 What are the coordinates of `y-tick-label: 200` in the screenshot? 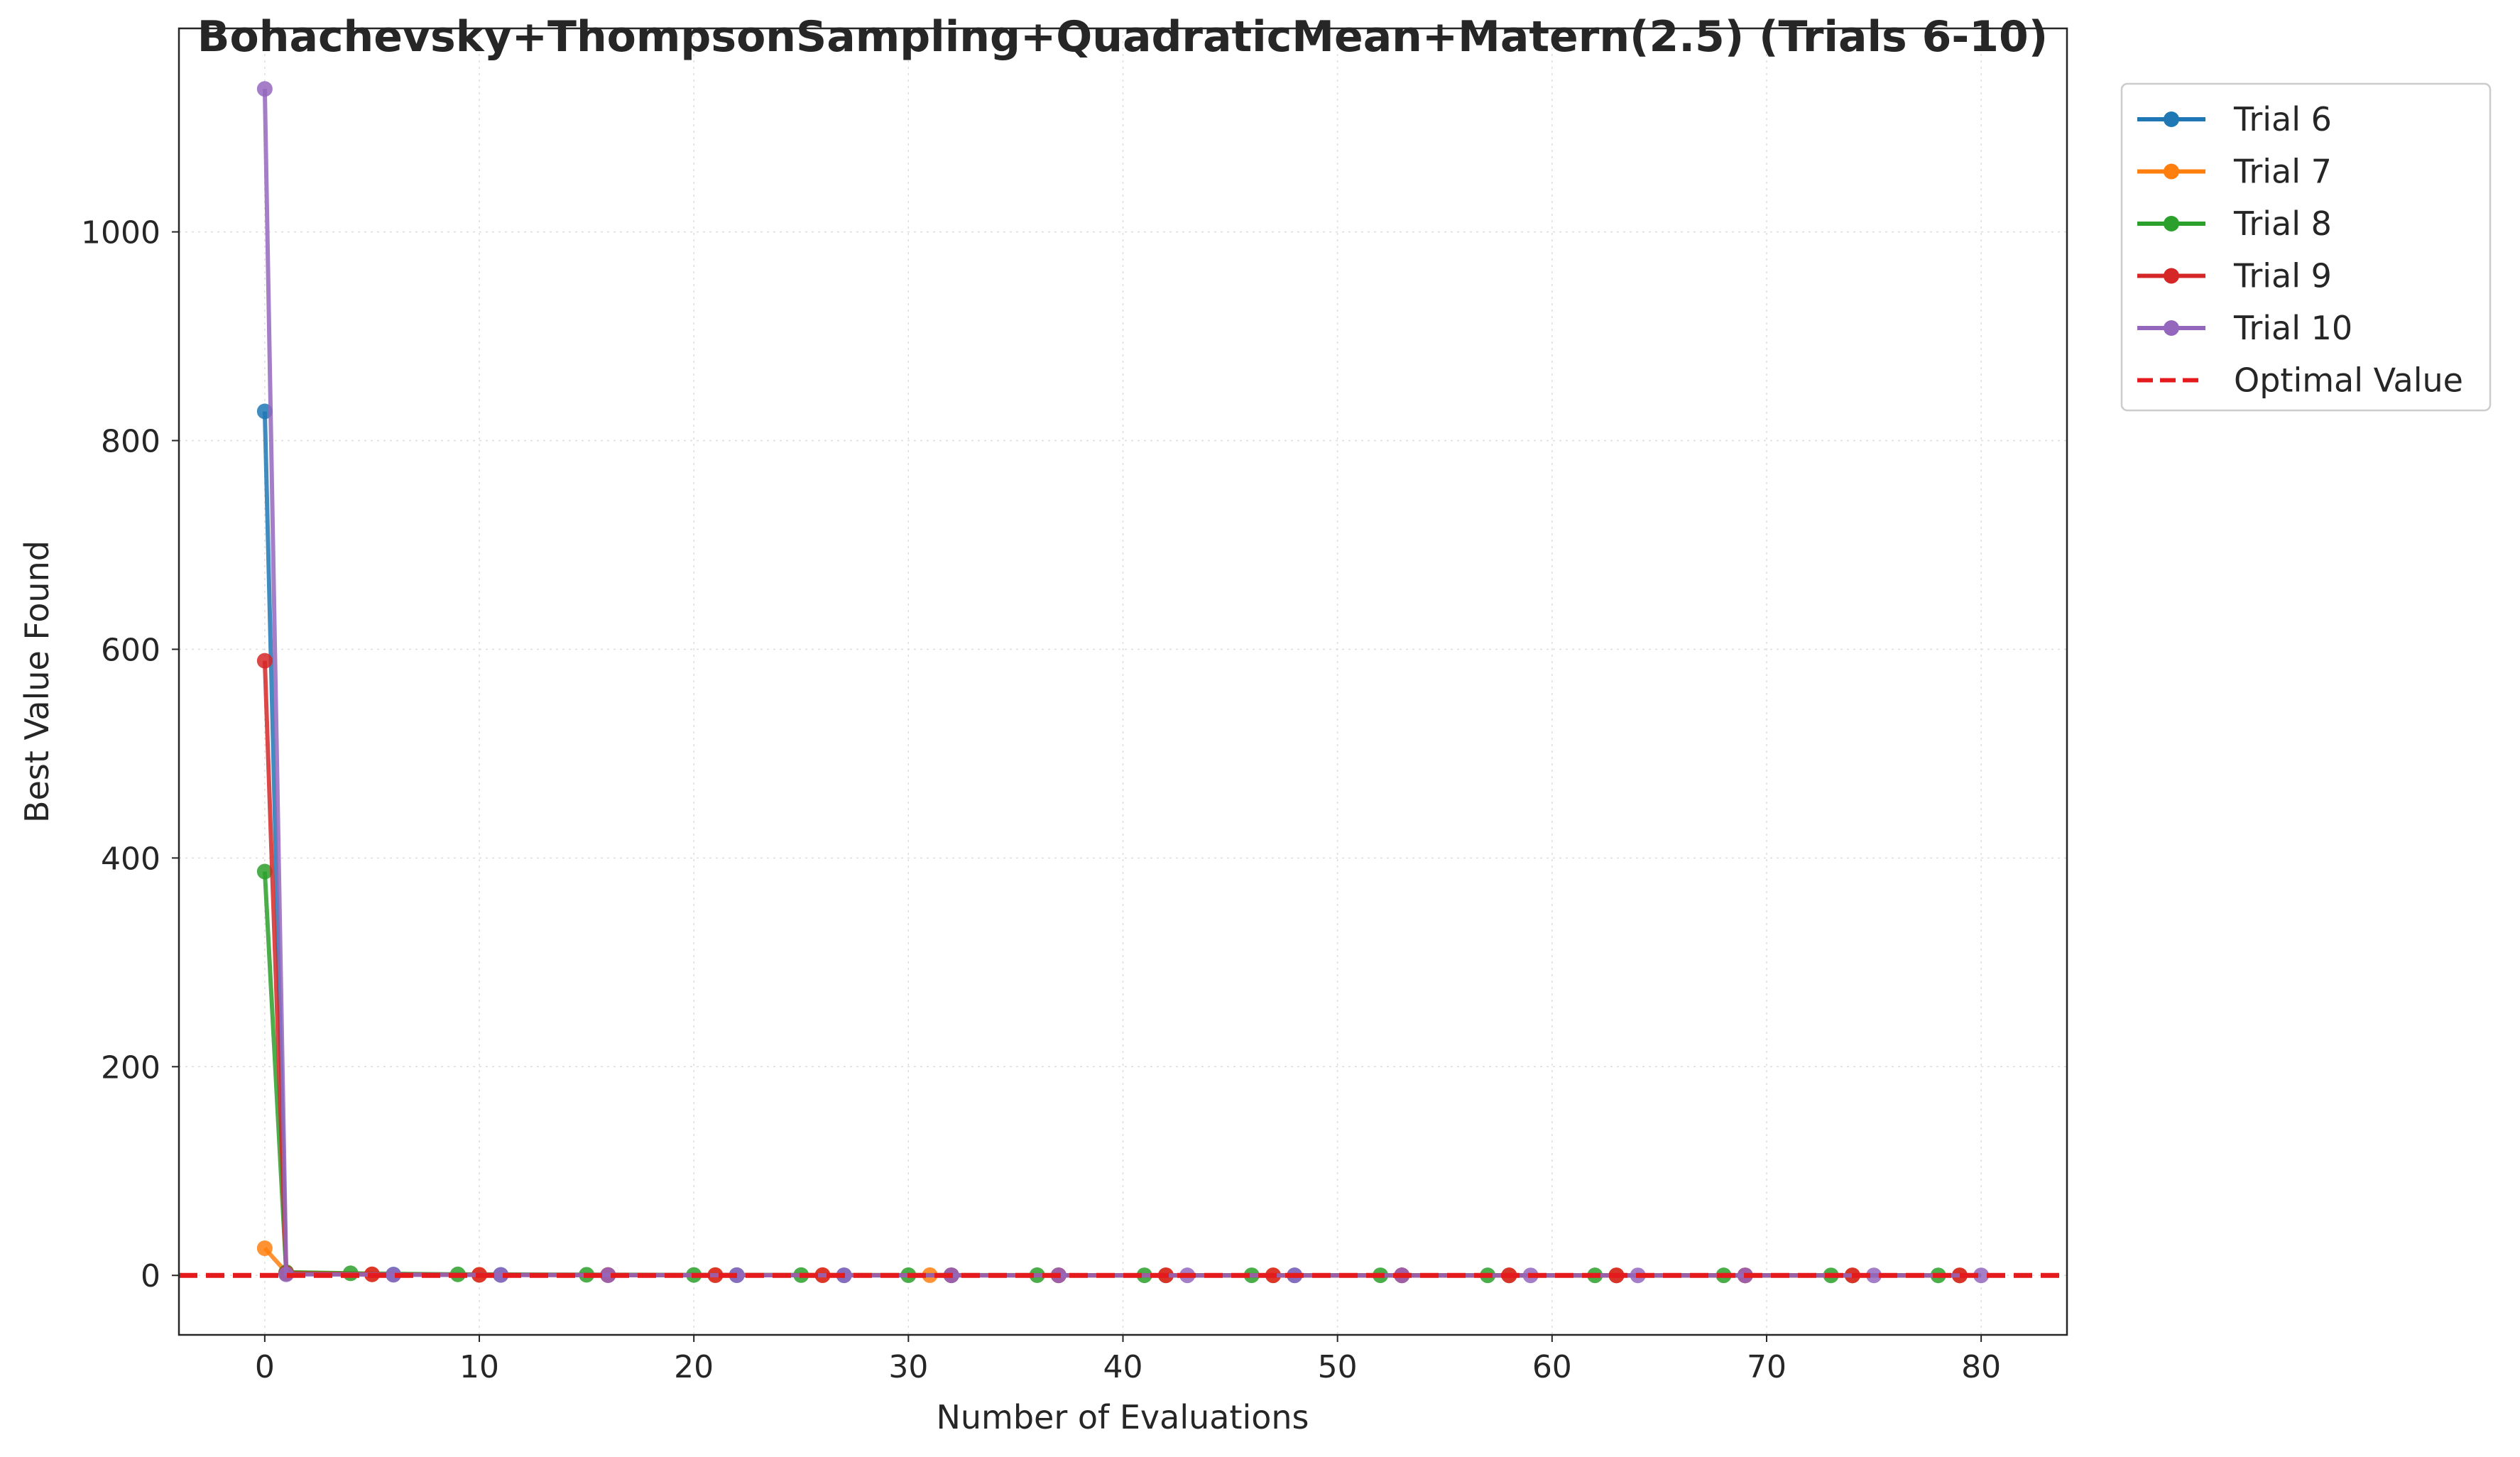 It's located at (130, 1067).